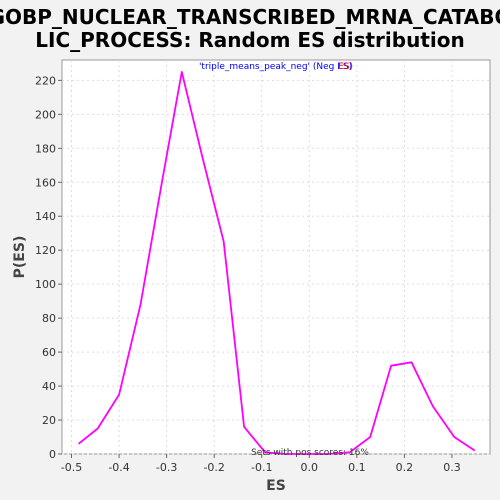 The image size is (500, 500). I want to click on y-tick-label: 120, so click(45, 250).